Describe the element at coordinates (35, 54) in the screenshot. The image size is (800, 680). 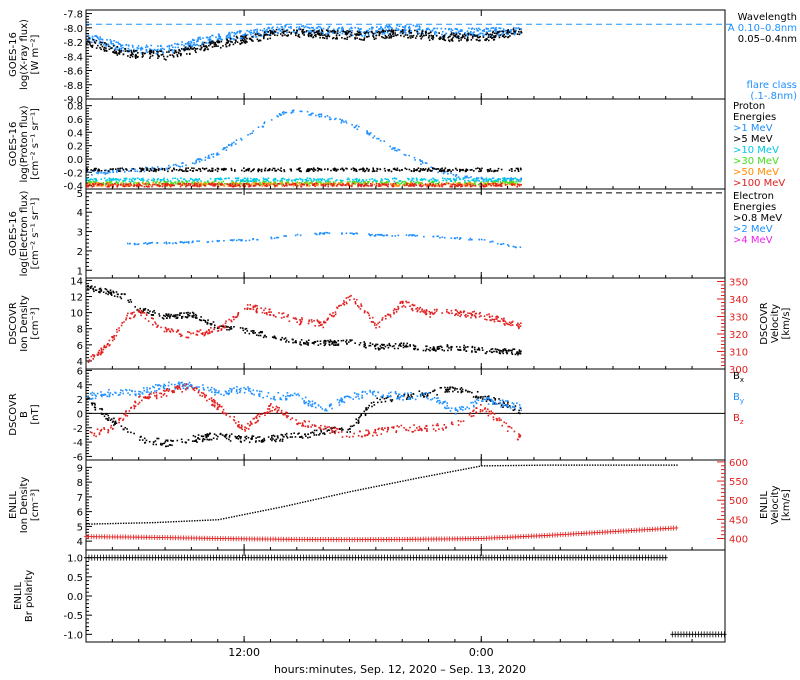
I see `y-axis-label-line: [W m⁻²]` at that location.